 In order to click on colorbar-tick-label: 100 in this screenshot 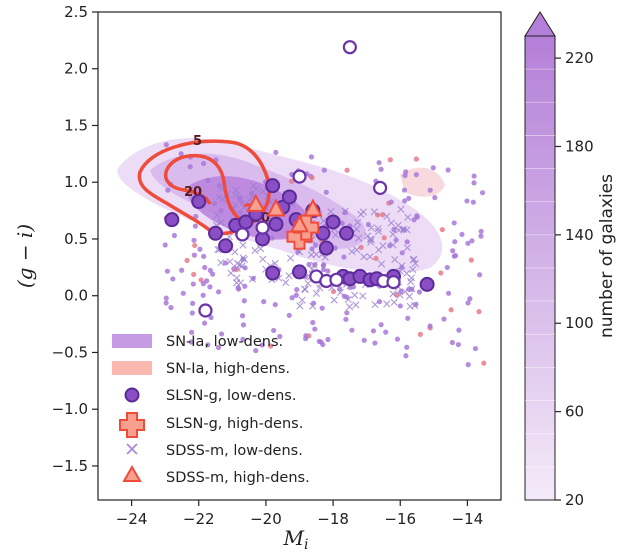, I will do `click(579, 323)`.